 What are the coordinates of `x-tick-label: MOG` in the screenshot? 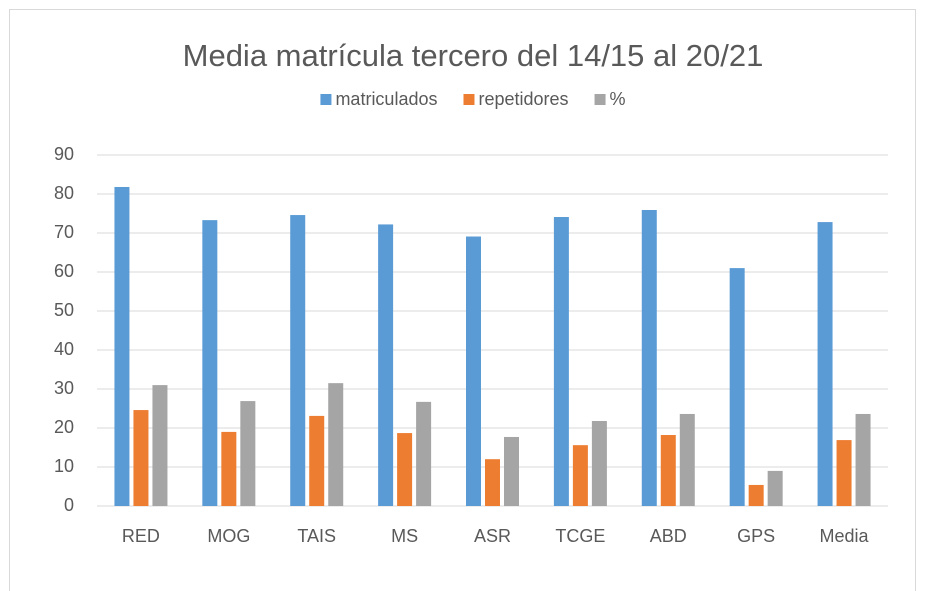 It's located at (228, 536).